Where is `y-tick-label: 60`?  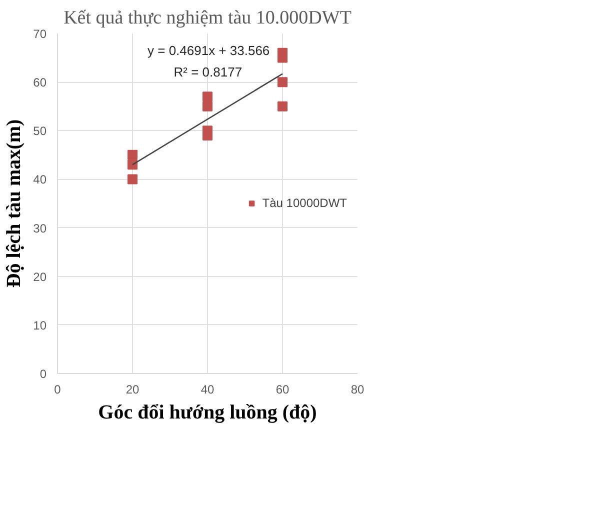
y-tick-label: 60 is located at coordinates (40, 83).